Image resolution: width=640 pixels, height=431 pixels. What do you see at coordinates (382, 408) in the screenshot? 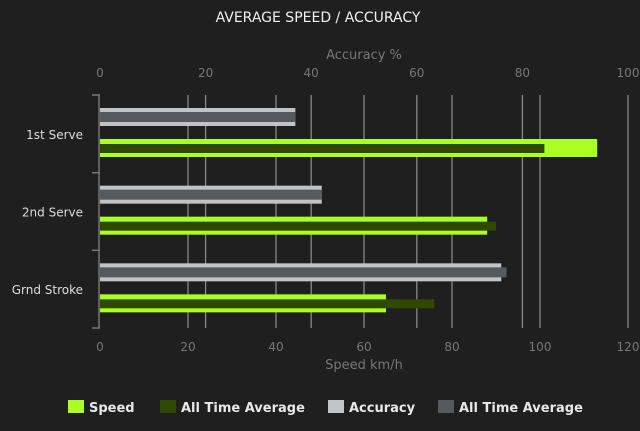
I see `legend-label: Accuracy` at bounding box center [382, 408].